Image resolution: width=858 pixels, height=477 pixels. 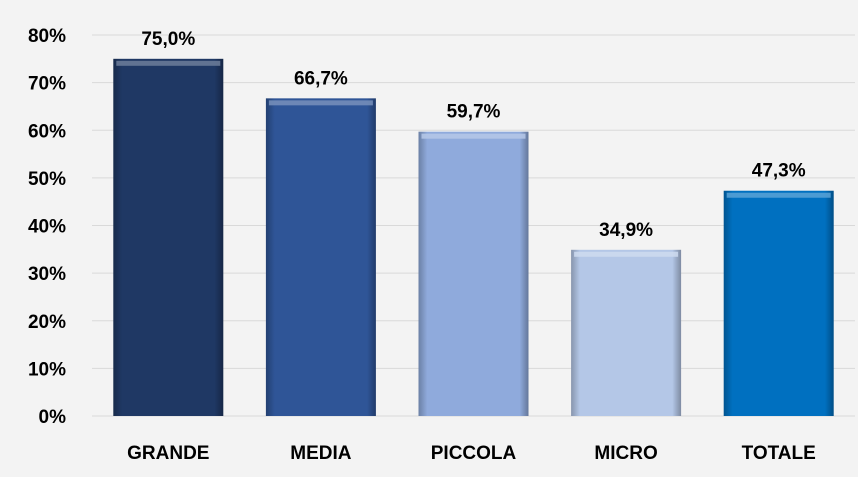 I want to click on bar-media, so click(x=320, y=257).